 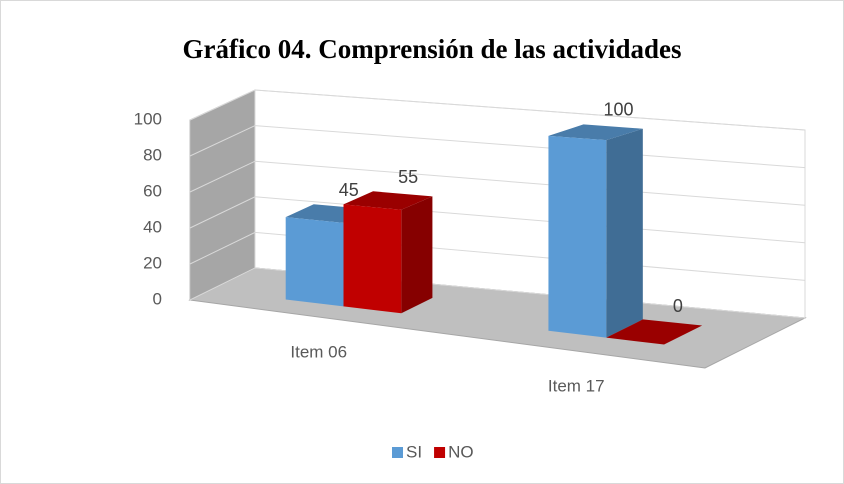 What do you see at coordinates (461, 451) in the screenshot?
I see `legend-label: NO` at bounding box center [461, 451].